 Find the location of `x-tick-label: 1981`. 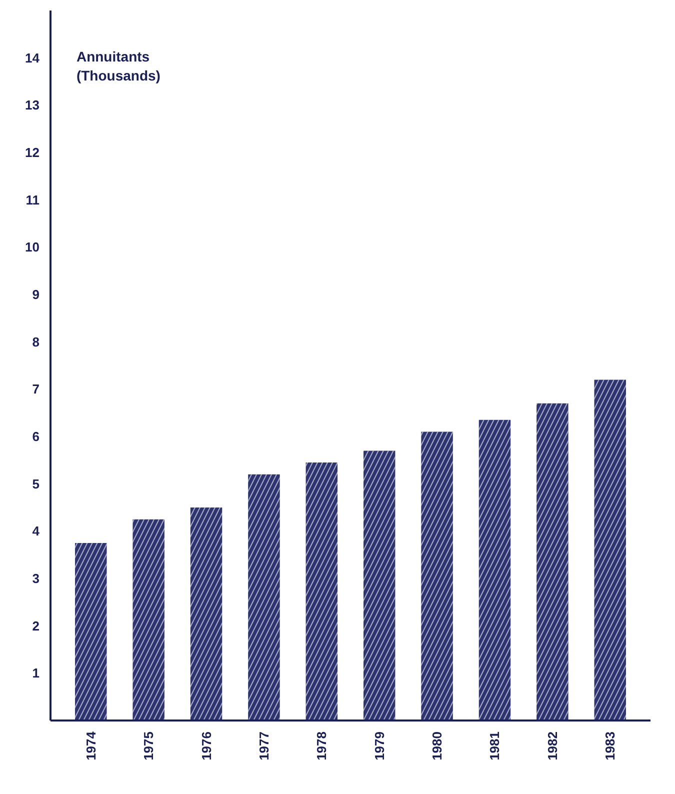

x-tick-label: 1981 is located at coordinates (494, 746).